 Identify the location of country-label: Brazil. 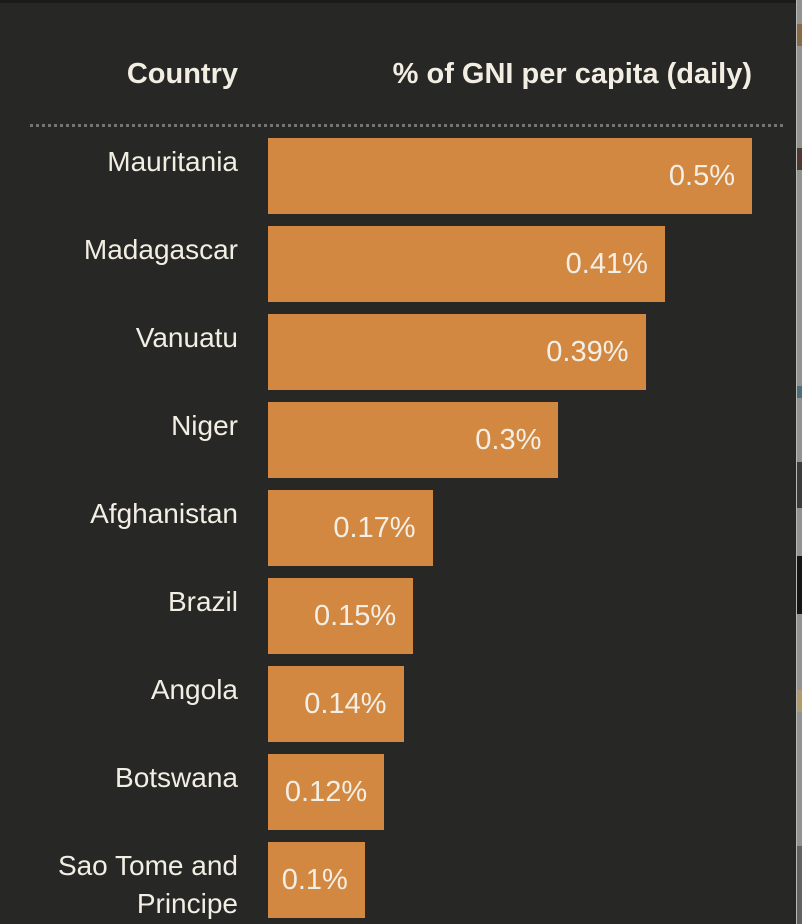
(202, 601).